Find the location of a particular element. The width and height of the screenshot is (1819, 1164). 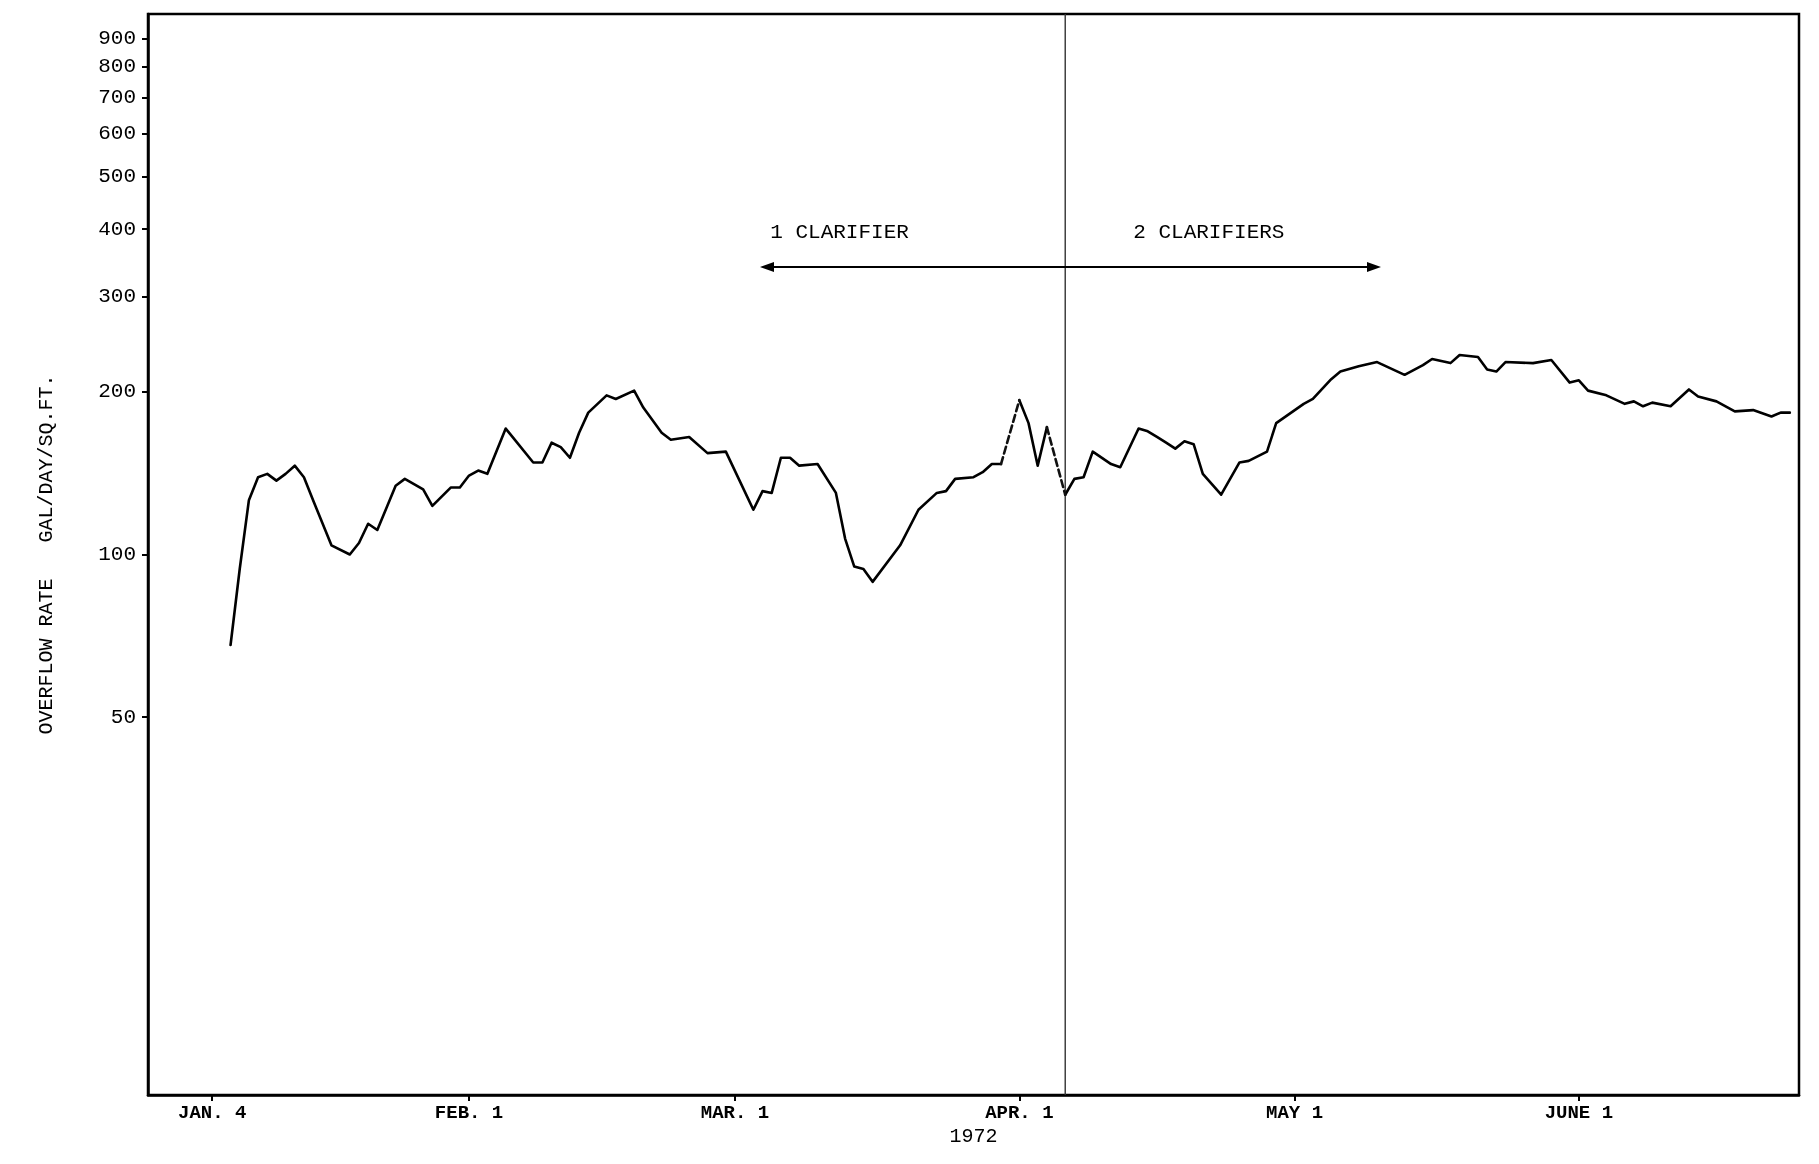

x-tick-label: JUNE 1 is located at coordinates (1579, 1112).